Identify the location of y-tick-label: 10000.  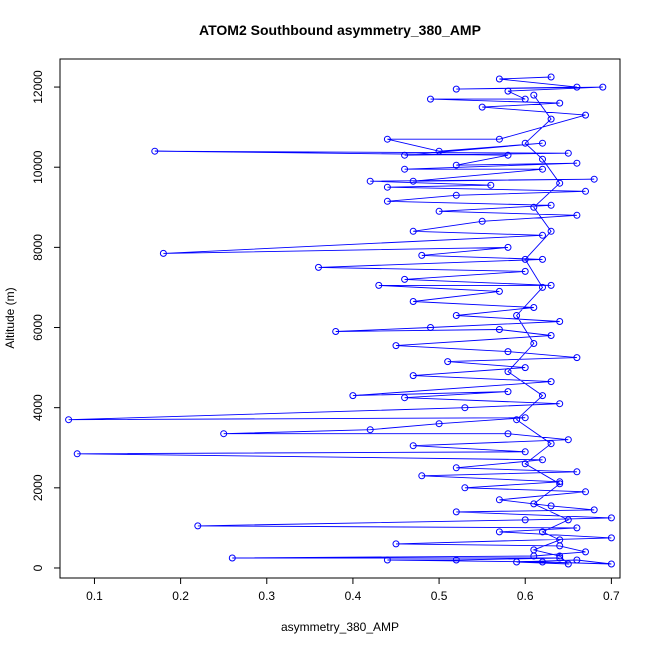
(38, 167).